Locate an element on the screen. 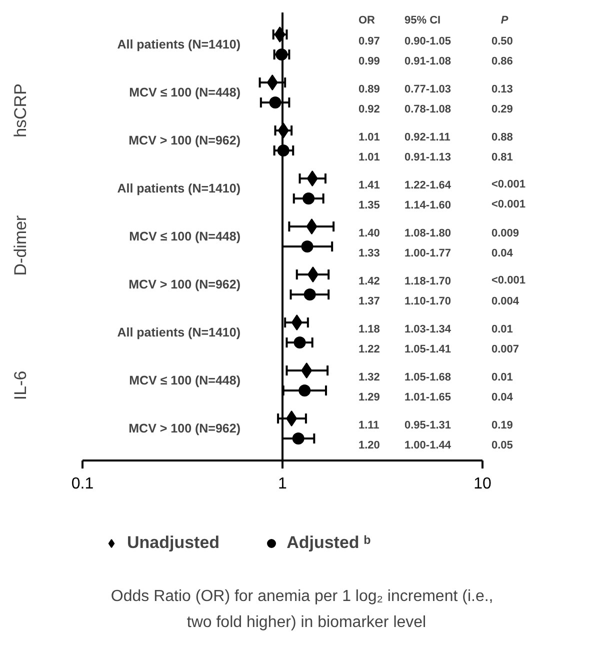  text: 1.22 1.05-1.41 0.007 is located at coordinates (439, 350).